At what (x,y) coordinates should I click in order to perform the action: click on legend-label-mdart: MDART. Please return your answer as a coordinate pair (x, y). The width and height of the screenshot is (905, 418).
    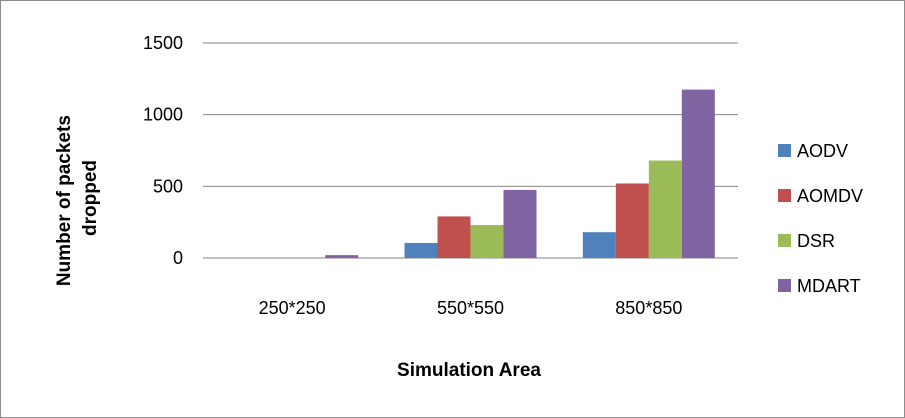
    Looking at the image, I should click on (829, 286).